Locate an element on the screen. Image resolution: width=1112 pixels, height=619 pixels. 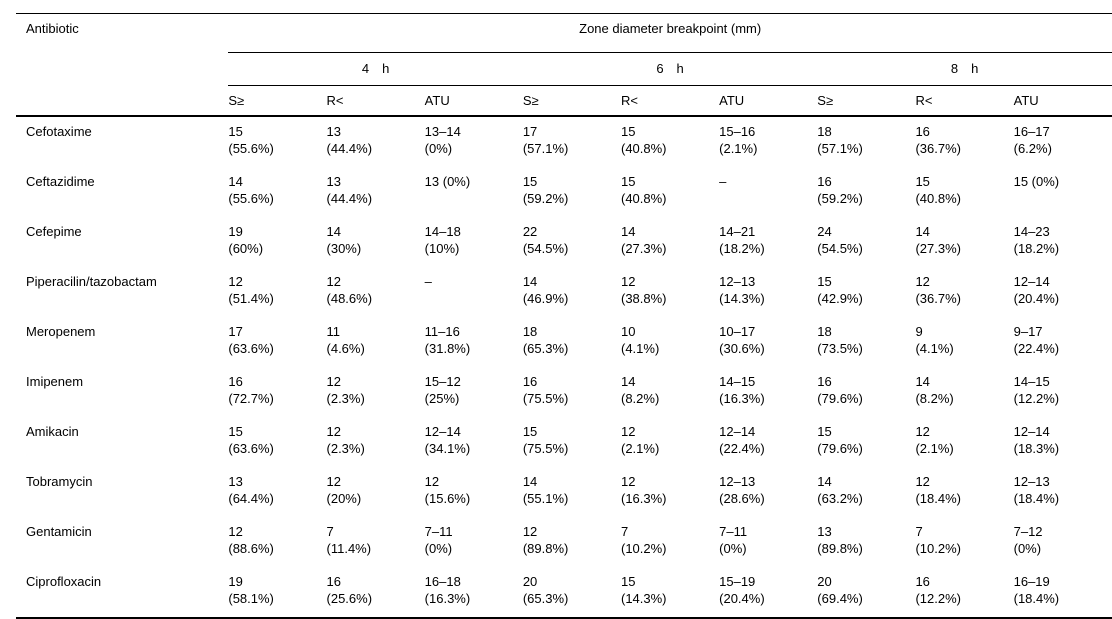
breakpoint-percent: (51.4%) is located at coordinates (251, 298).